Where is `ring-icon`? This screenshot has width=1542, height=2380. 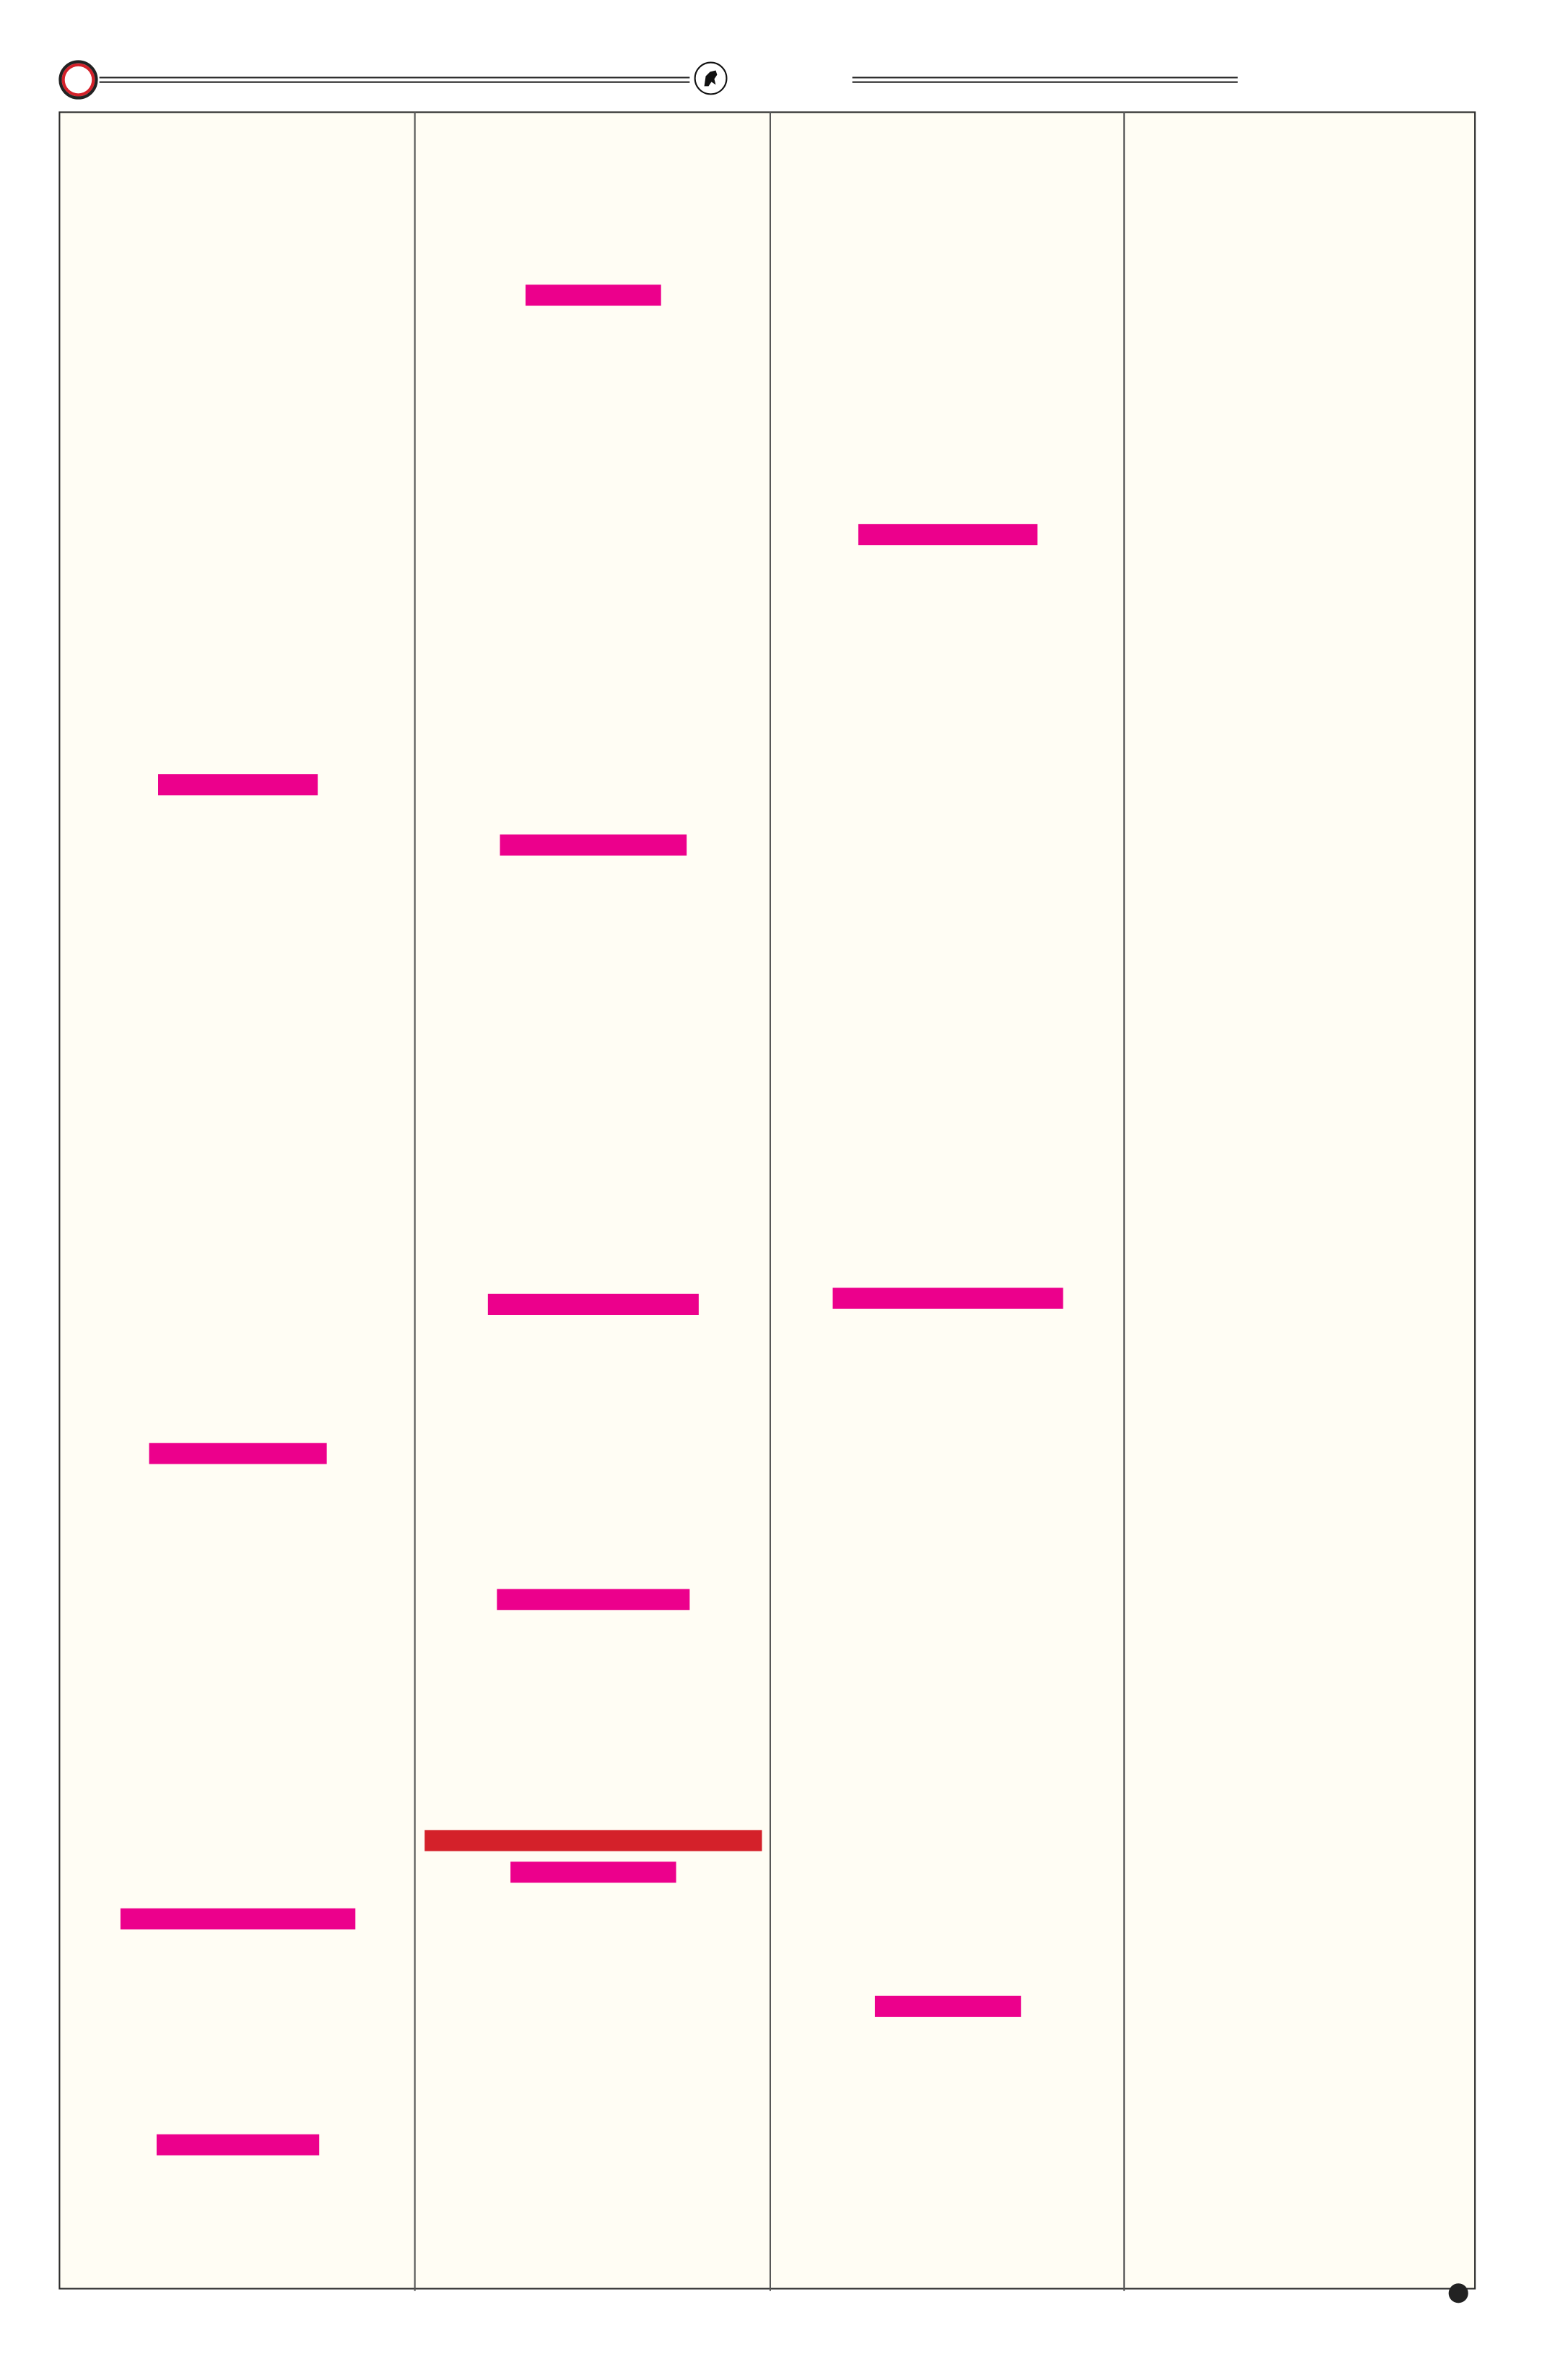 ring-icon is located at coordinates (78, 80).